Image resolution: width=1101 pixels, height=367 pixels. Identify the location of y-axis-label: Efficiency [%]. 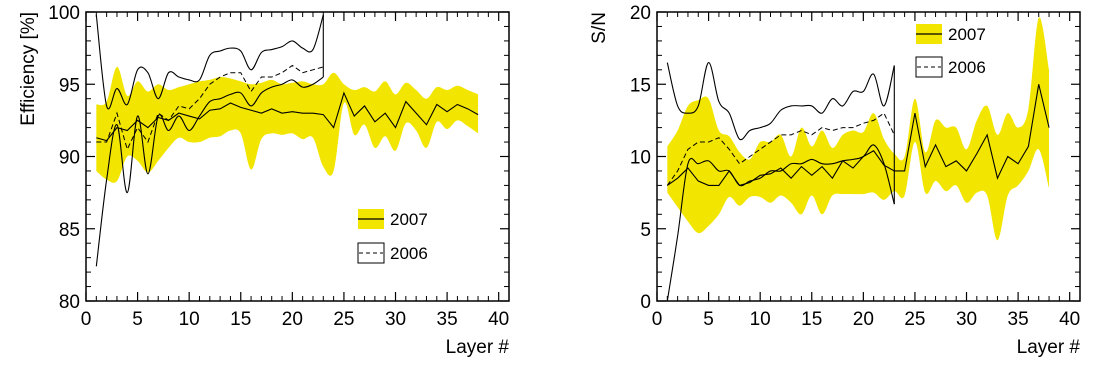
(28, 69).